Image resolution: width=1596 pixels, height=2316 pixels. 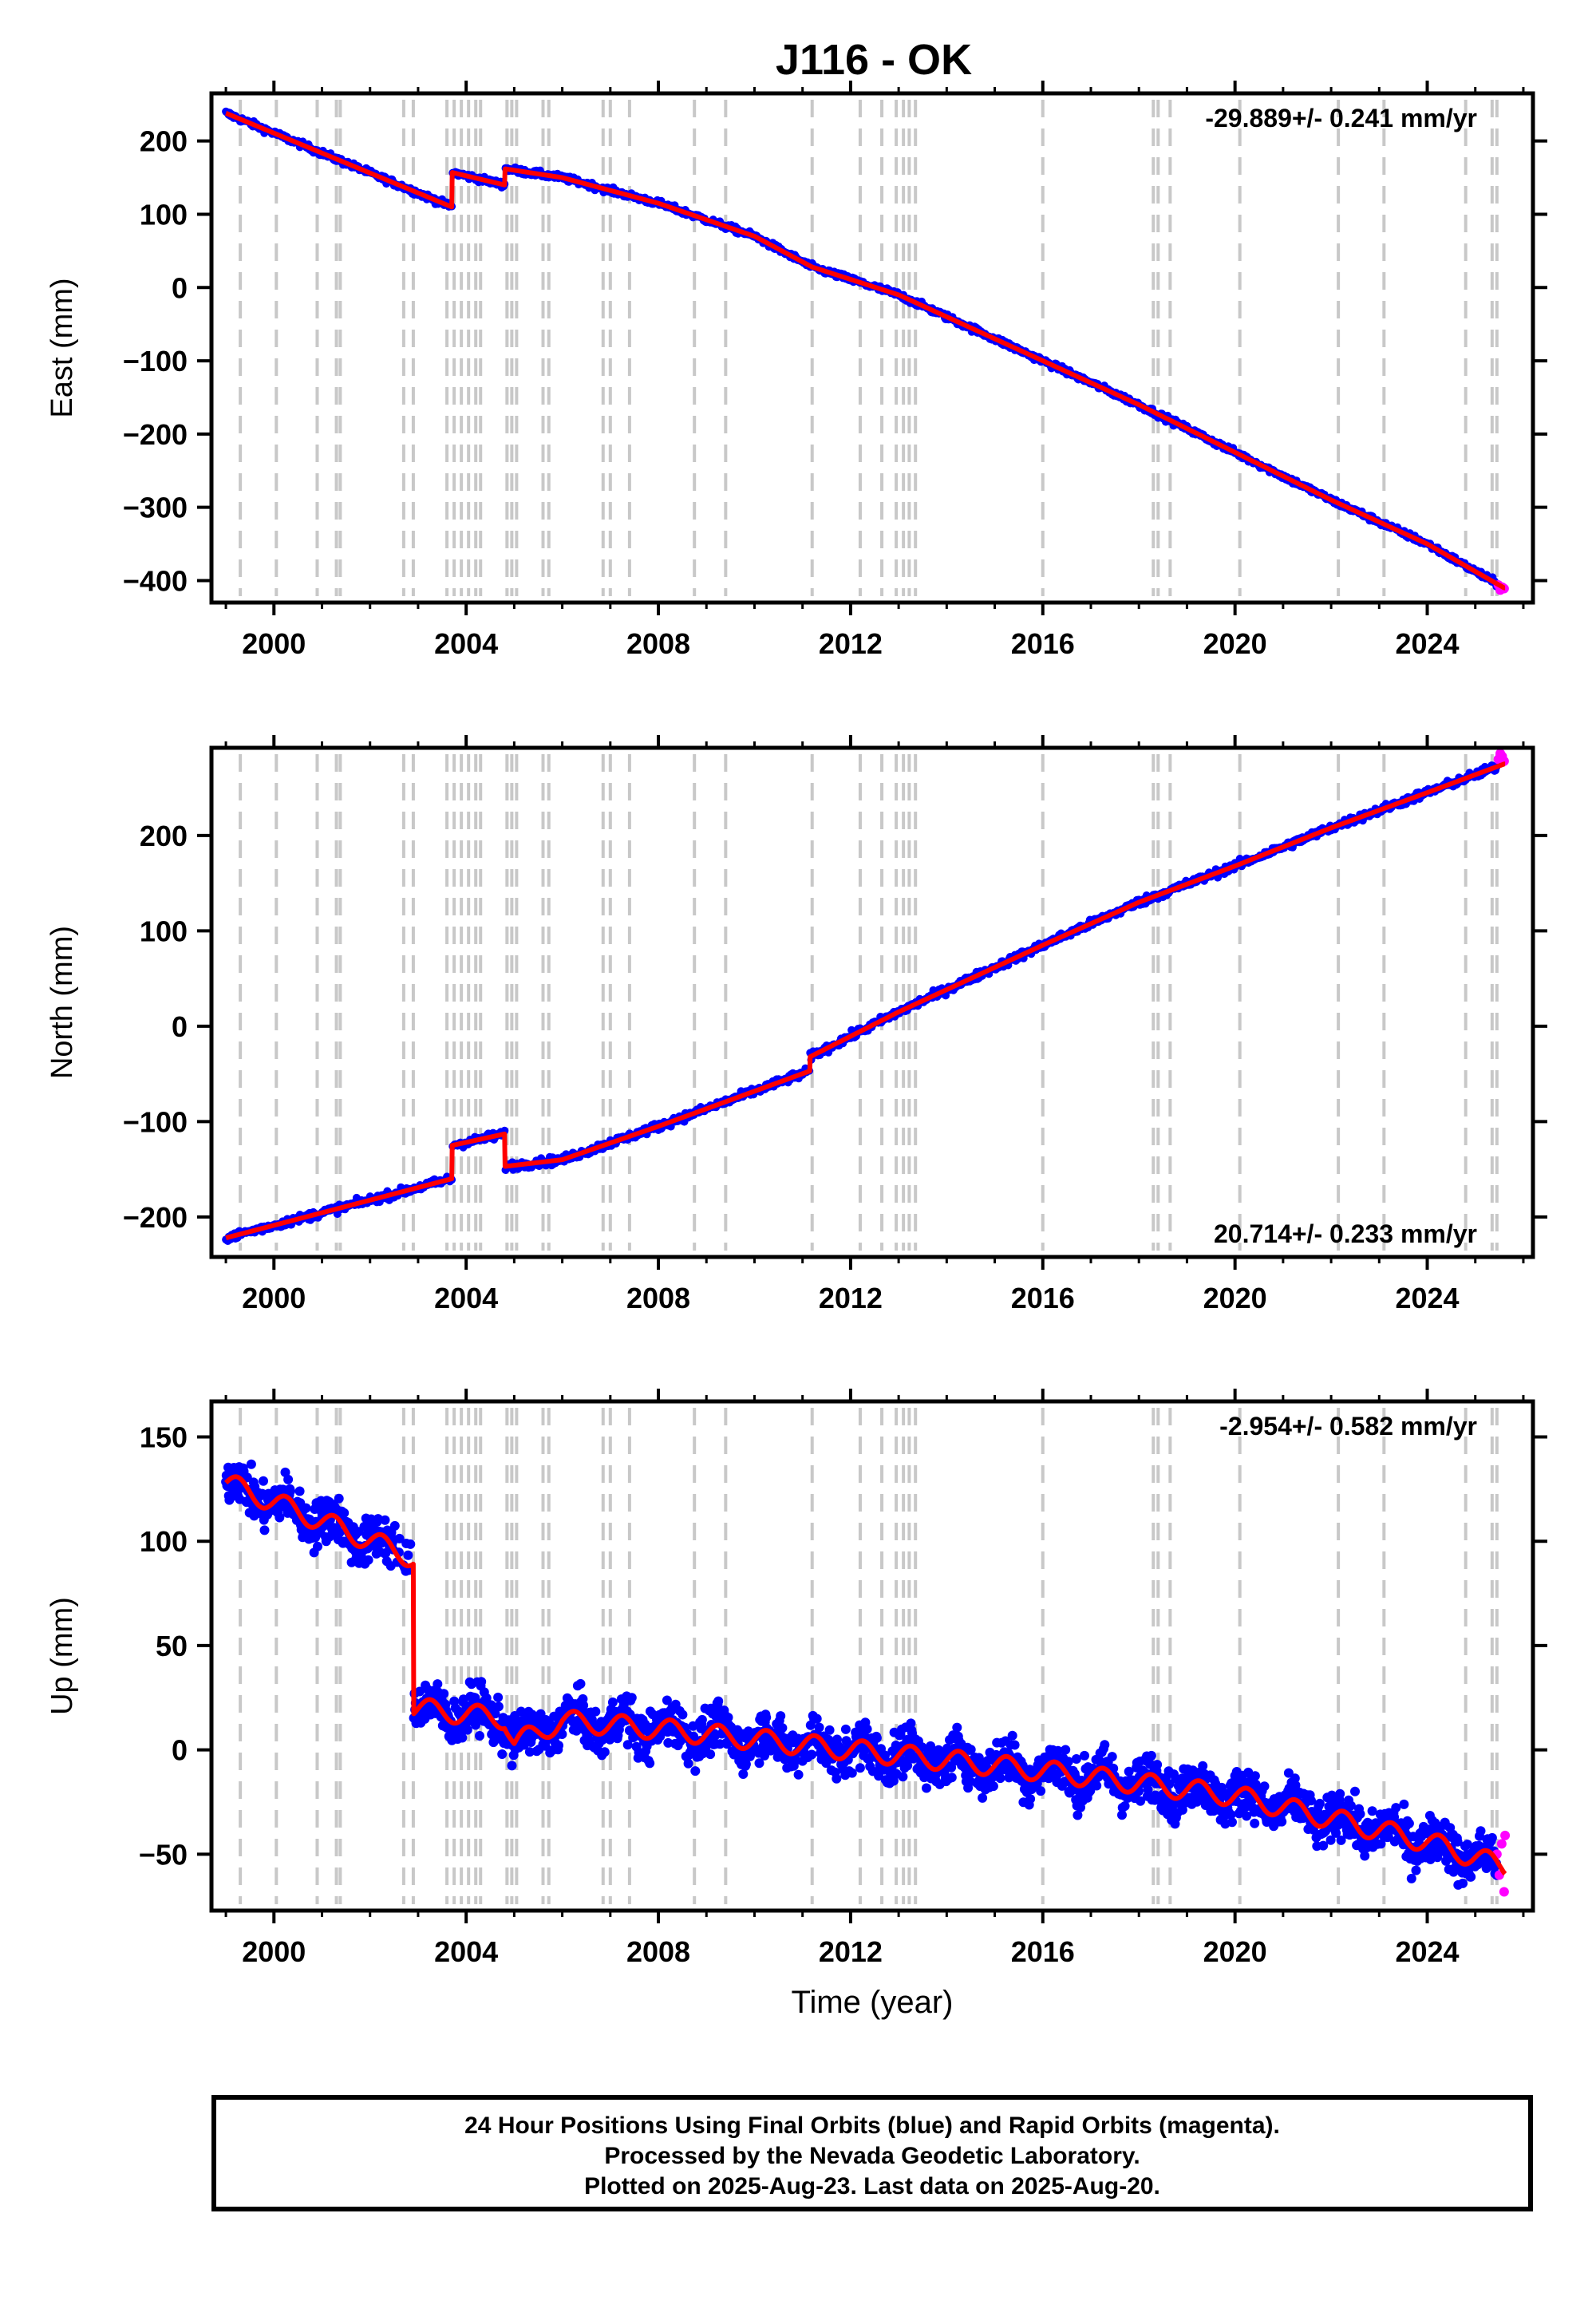 What do you see at coordinates (62, 347) in the screenshot?
I see `y-axis-label: East (mm)` at bounding box center [62, 347].